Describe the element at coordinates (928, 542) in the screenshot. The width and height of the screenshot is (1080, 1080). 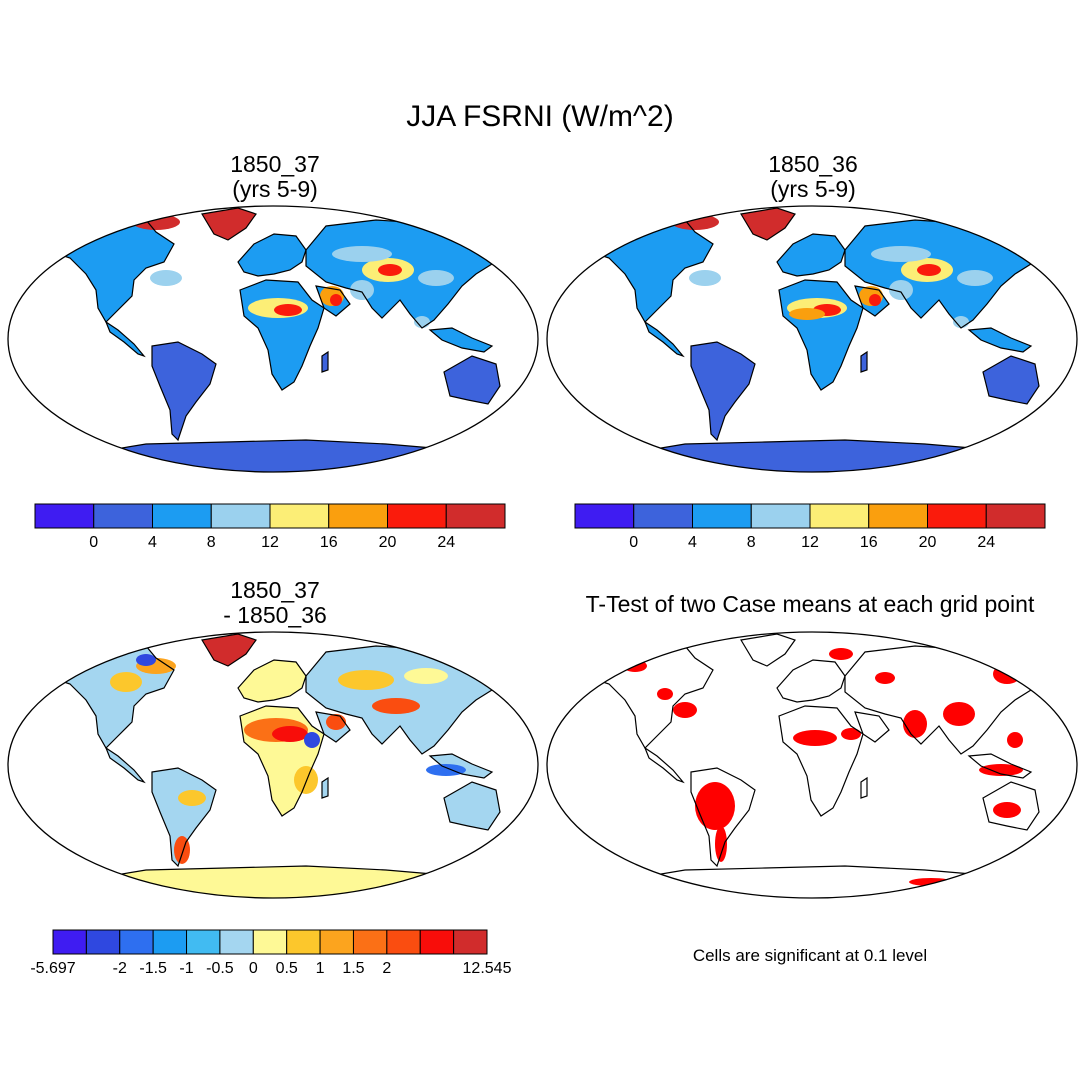
I see `colorbar-tick-label: 20` at that location.